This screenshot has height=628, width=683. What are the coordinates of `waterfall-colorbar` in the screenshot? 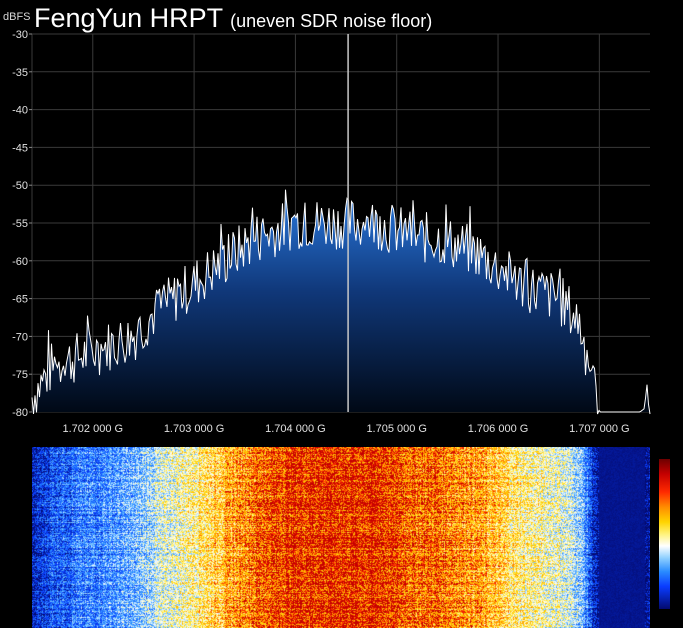 It's located at (664, 534).